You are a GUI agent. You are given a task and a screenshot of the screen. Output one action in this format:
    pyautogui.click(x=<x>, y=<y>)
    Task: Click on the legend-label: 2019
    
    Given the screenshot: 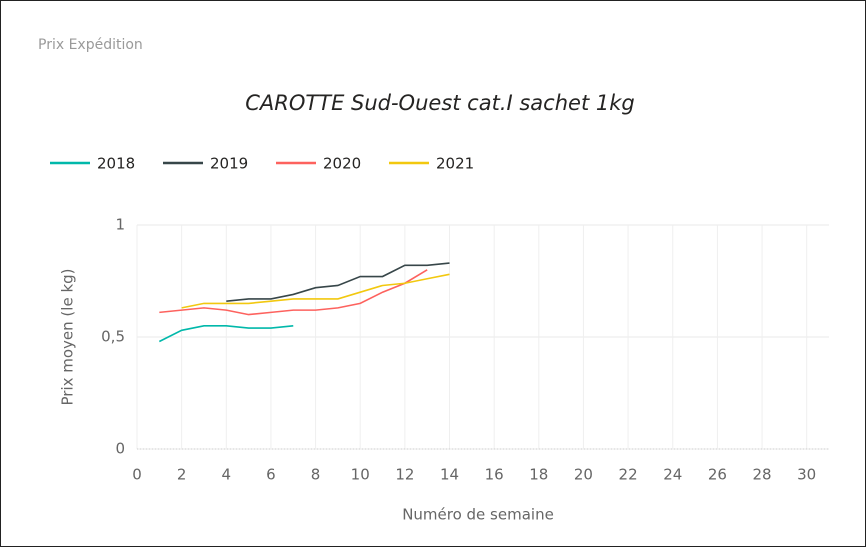 What is the action you would take?
    pyautogui.click(x=229, y=164)
    